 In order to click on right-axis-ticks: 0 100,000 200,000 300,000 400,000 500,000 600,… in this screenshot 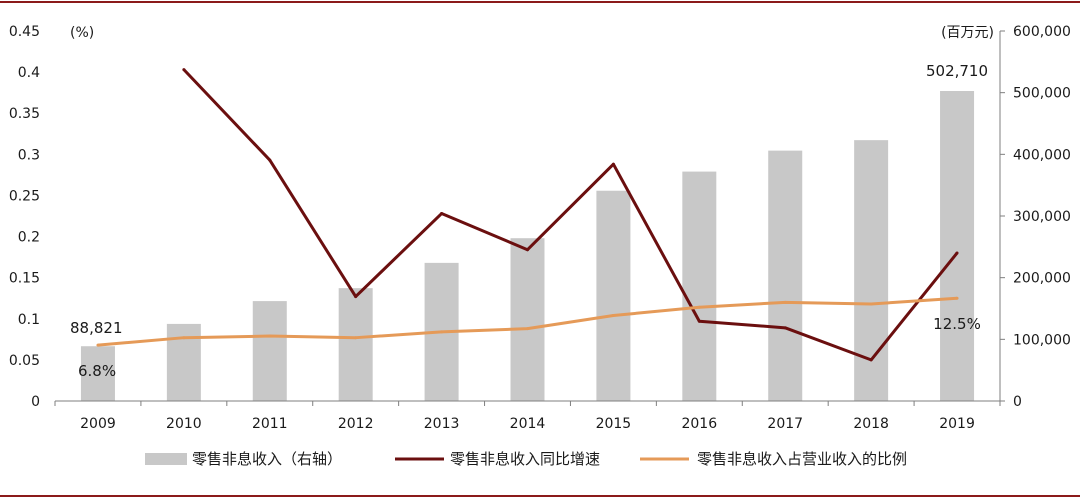, I will do `click(1035, 217)`.